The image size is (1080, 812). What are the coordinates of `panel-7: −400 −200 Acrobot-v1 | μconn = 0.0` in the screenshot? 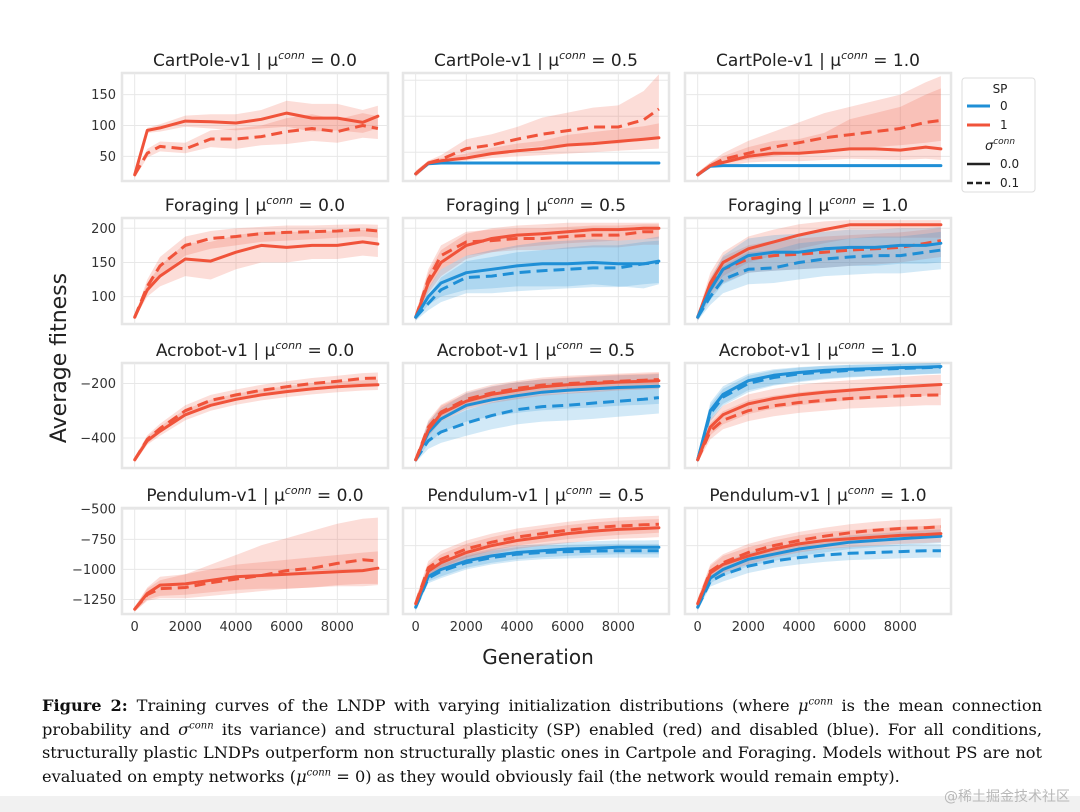 It's located at (235, 404).